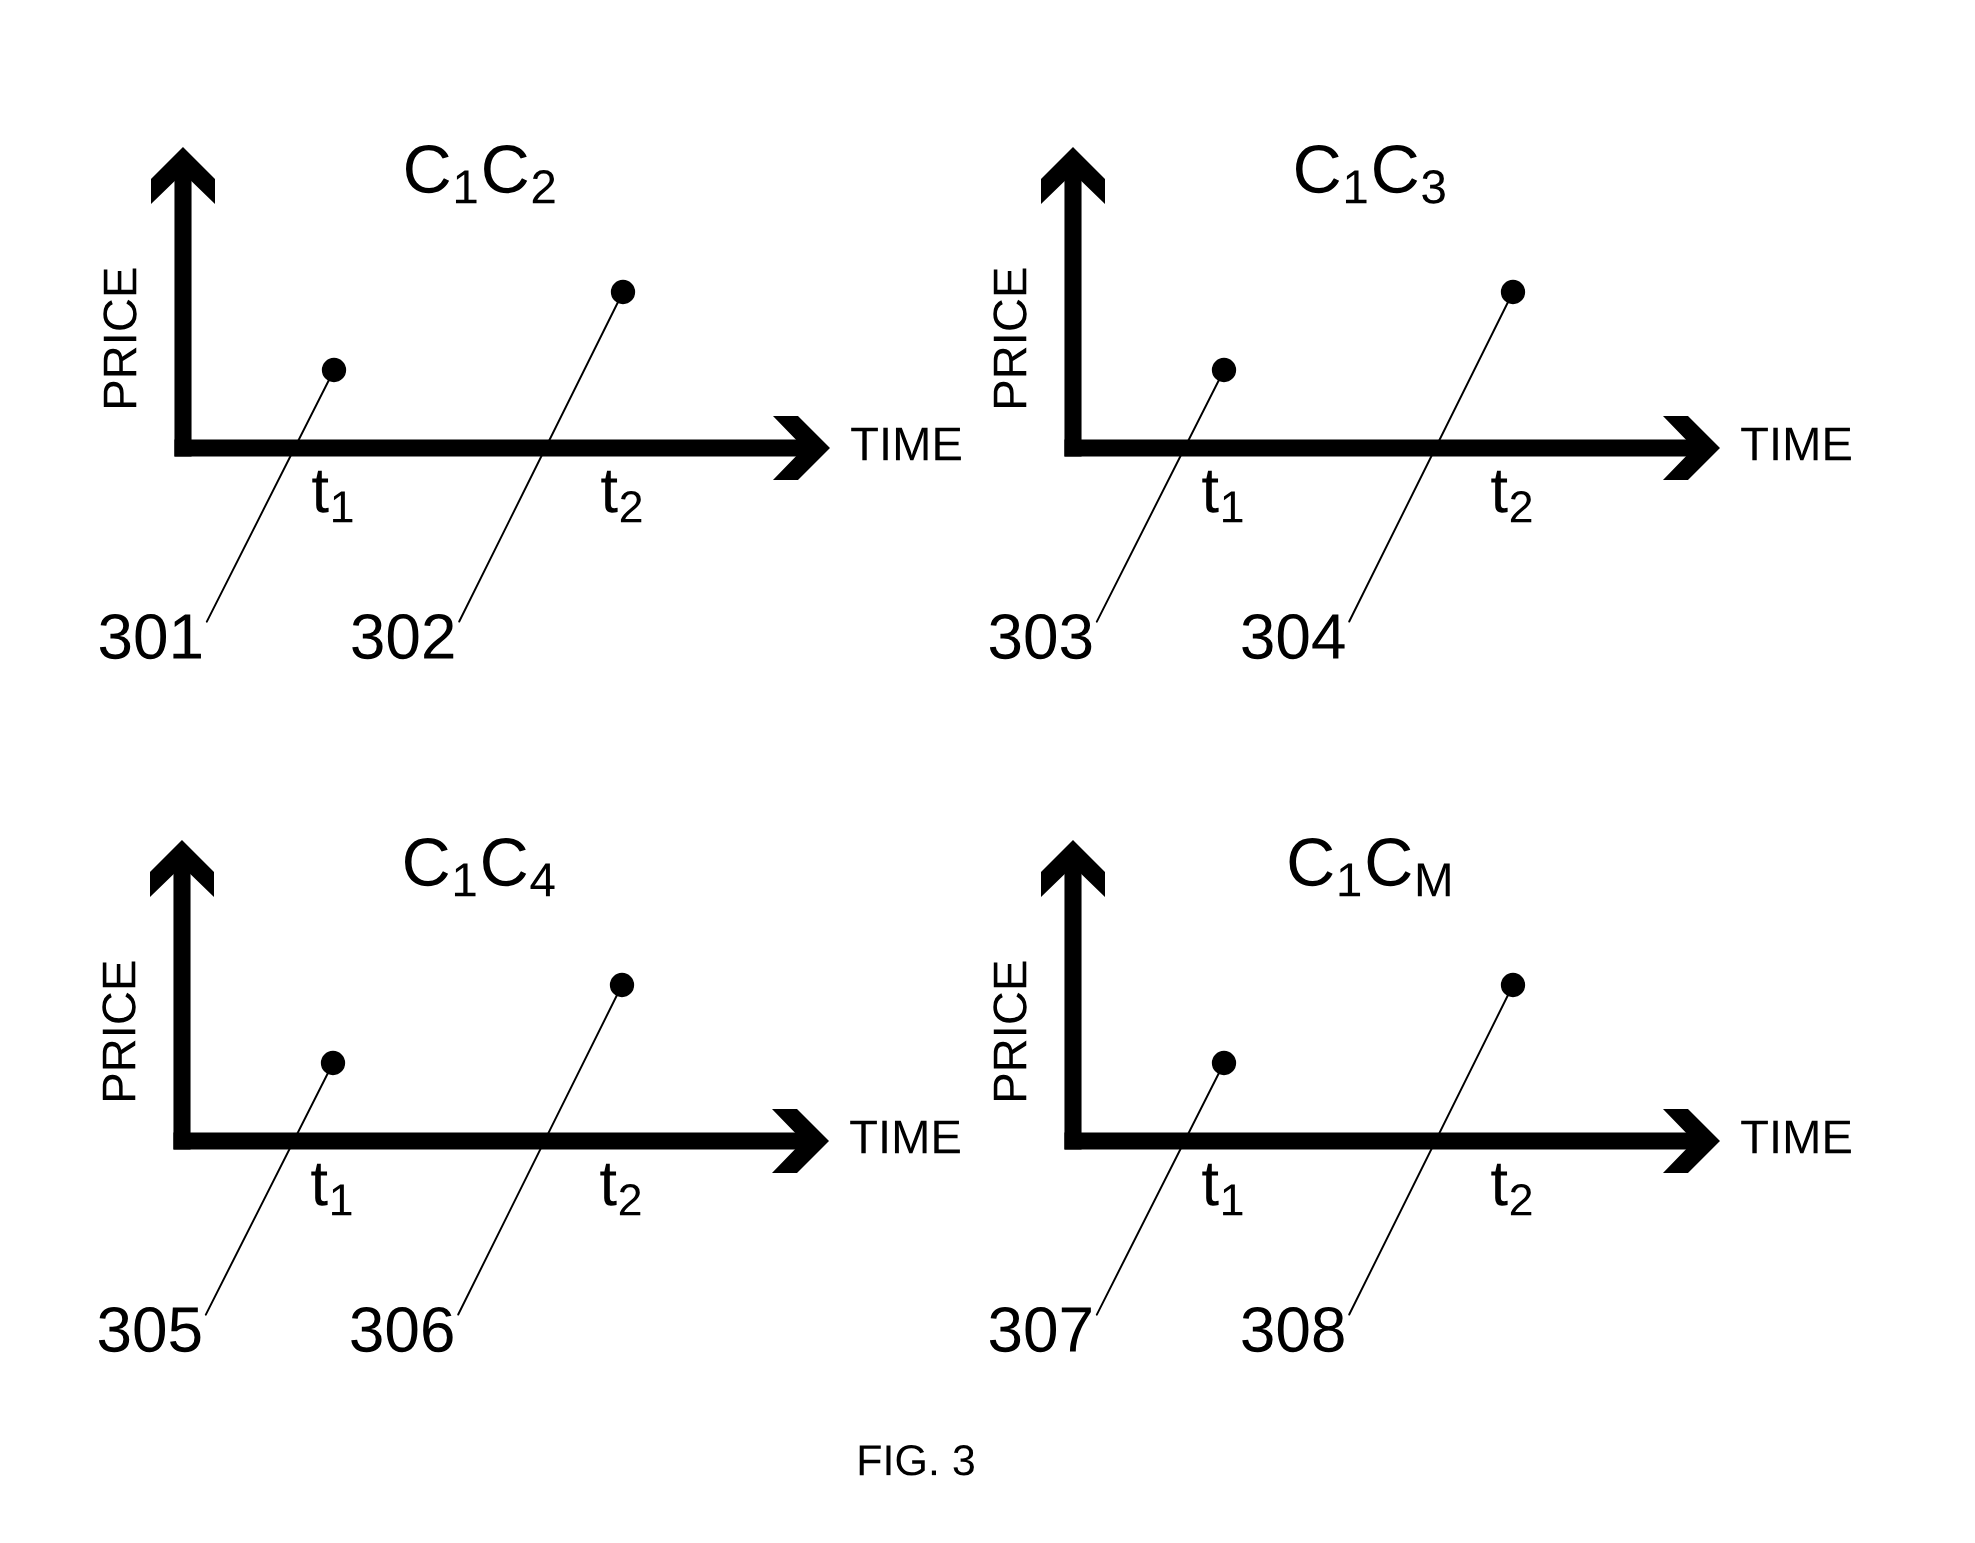 This screenshot has width=1975, height=1543. What do you see at coordinates (1040, 1329) in the screenshot?
I see `annotation: 307` at bounding box center [1040, 1329].